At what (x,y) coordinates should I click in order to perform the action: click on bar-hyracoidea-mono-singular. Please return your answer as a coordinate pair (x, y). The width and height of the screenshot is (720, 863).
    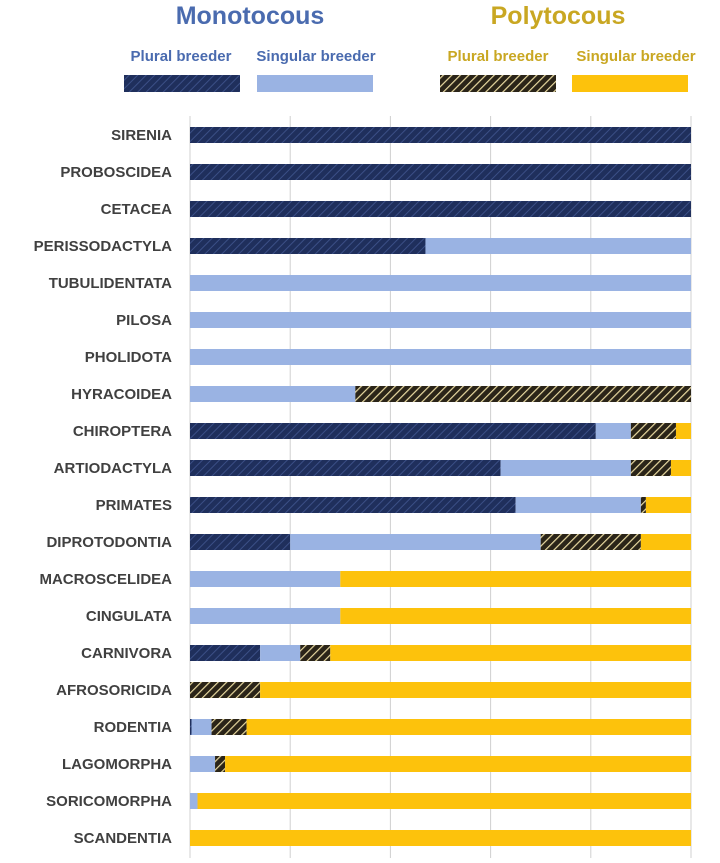
    Looking at the image, I should click on (273, 394).